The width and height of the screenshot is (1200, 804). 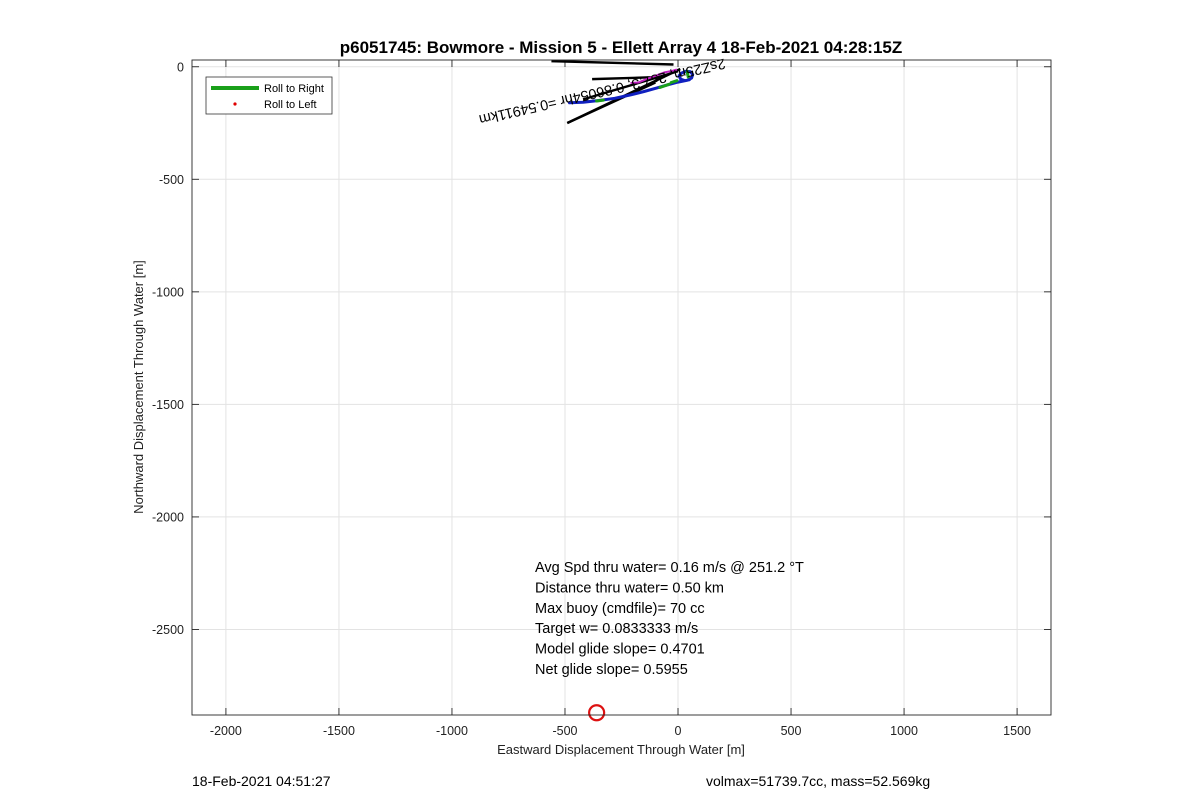 I want to click on x-tick-label: -1500, so click(x=339, y=731).